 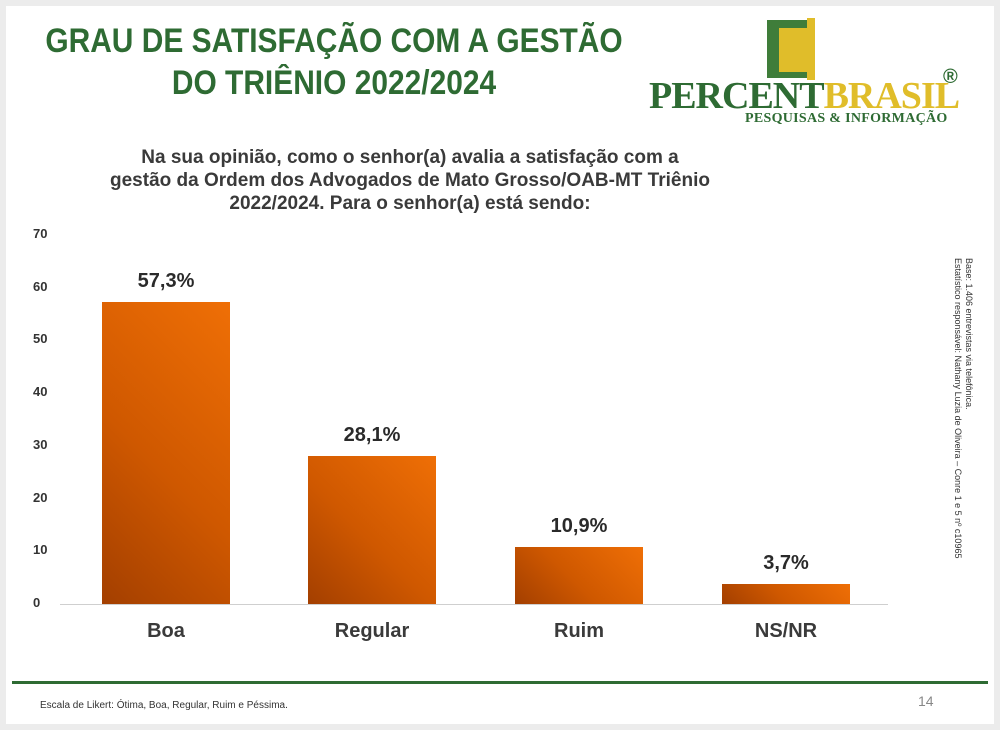 What do you see at coordinates (579, 575) in the screenshot?
I see `bar-ruim` at bounding box center [579, 575].